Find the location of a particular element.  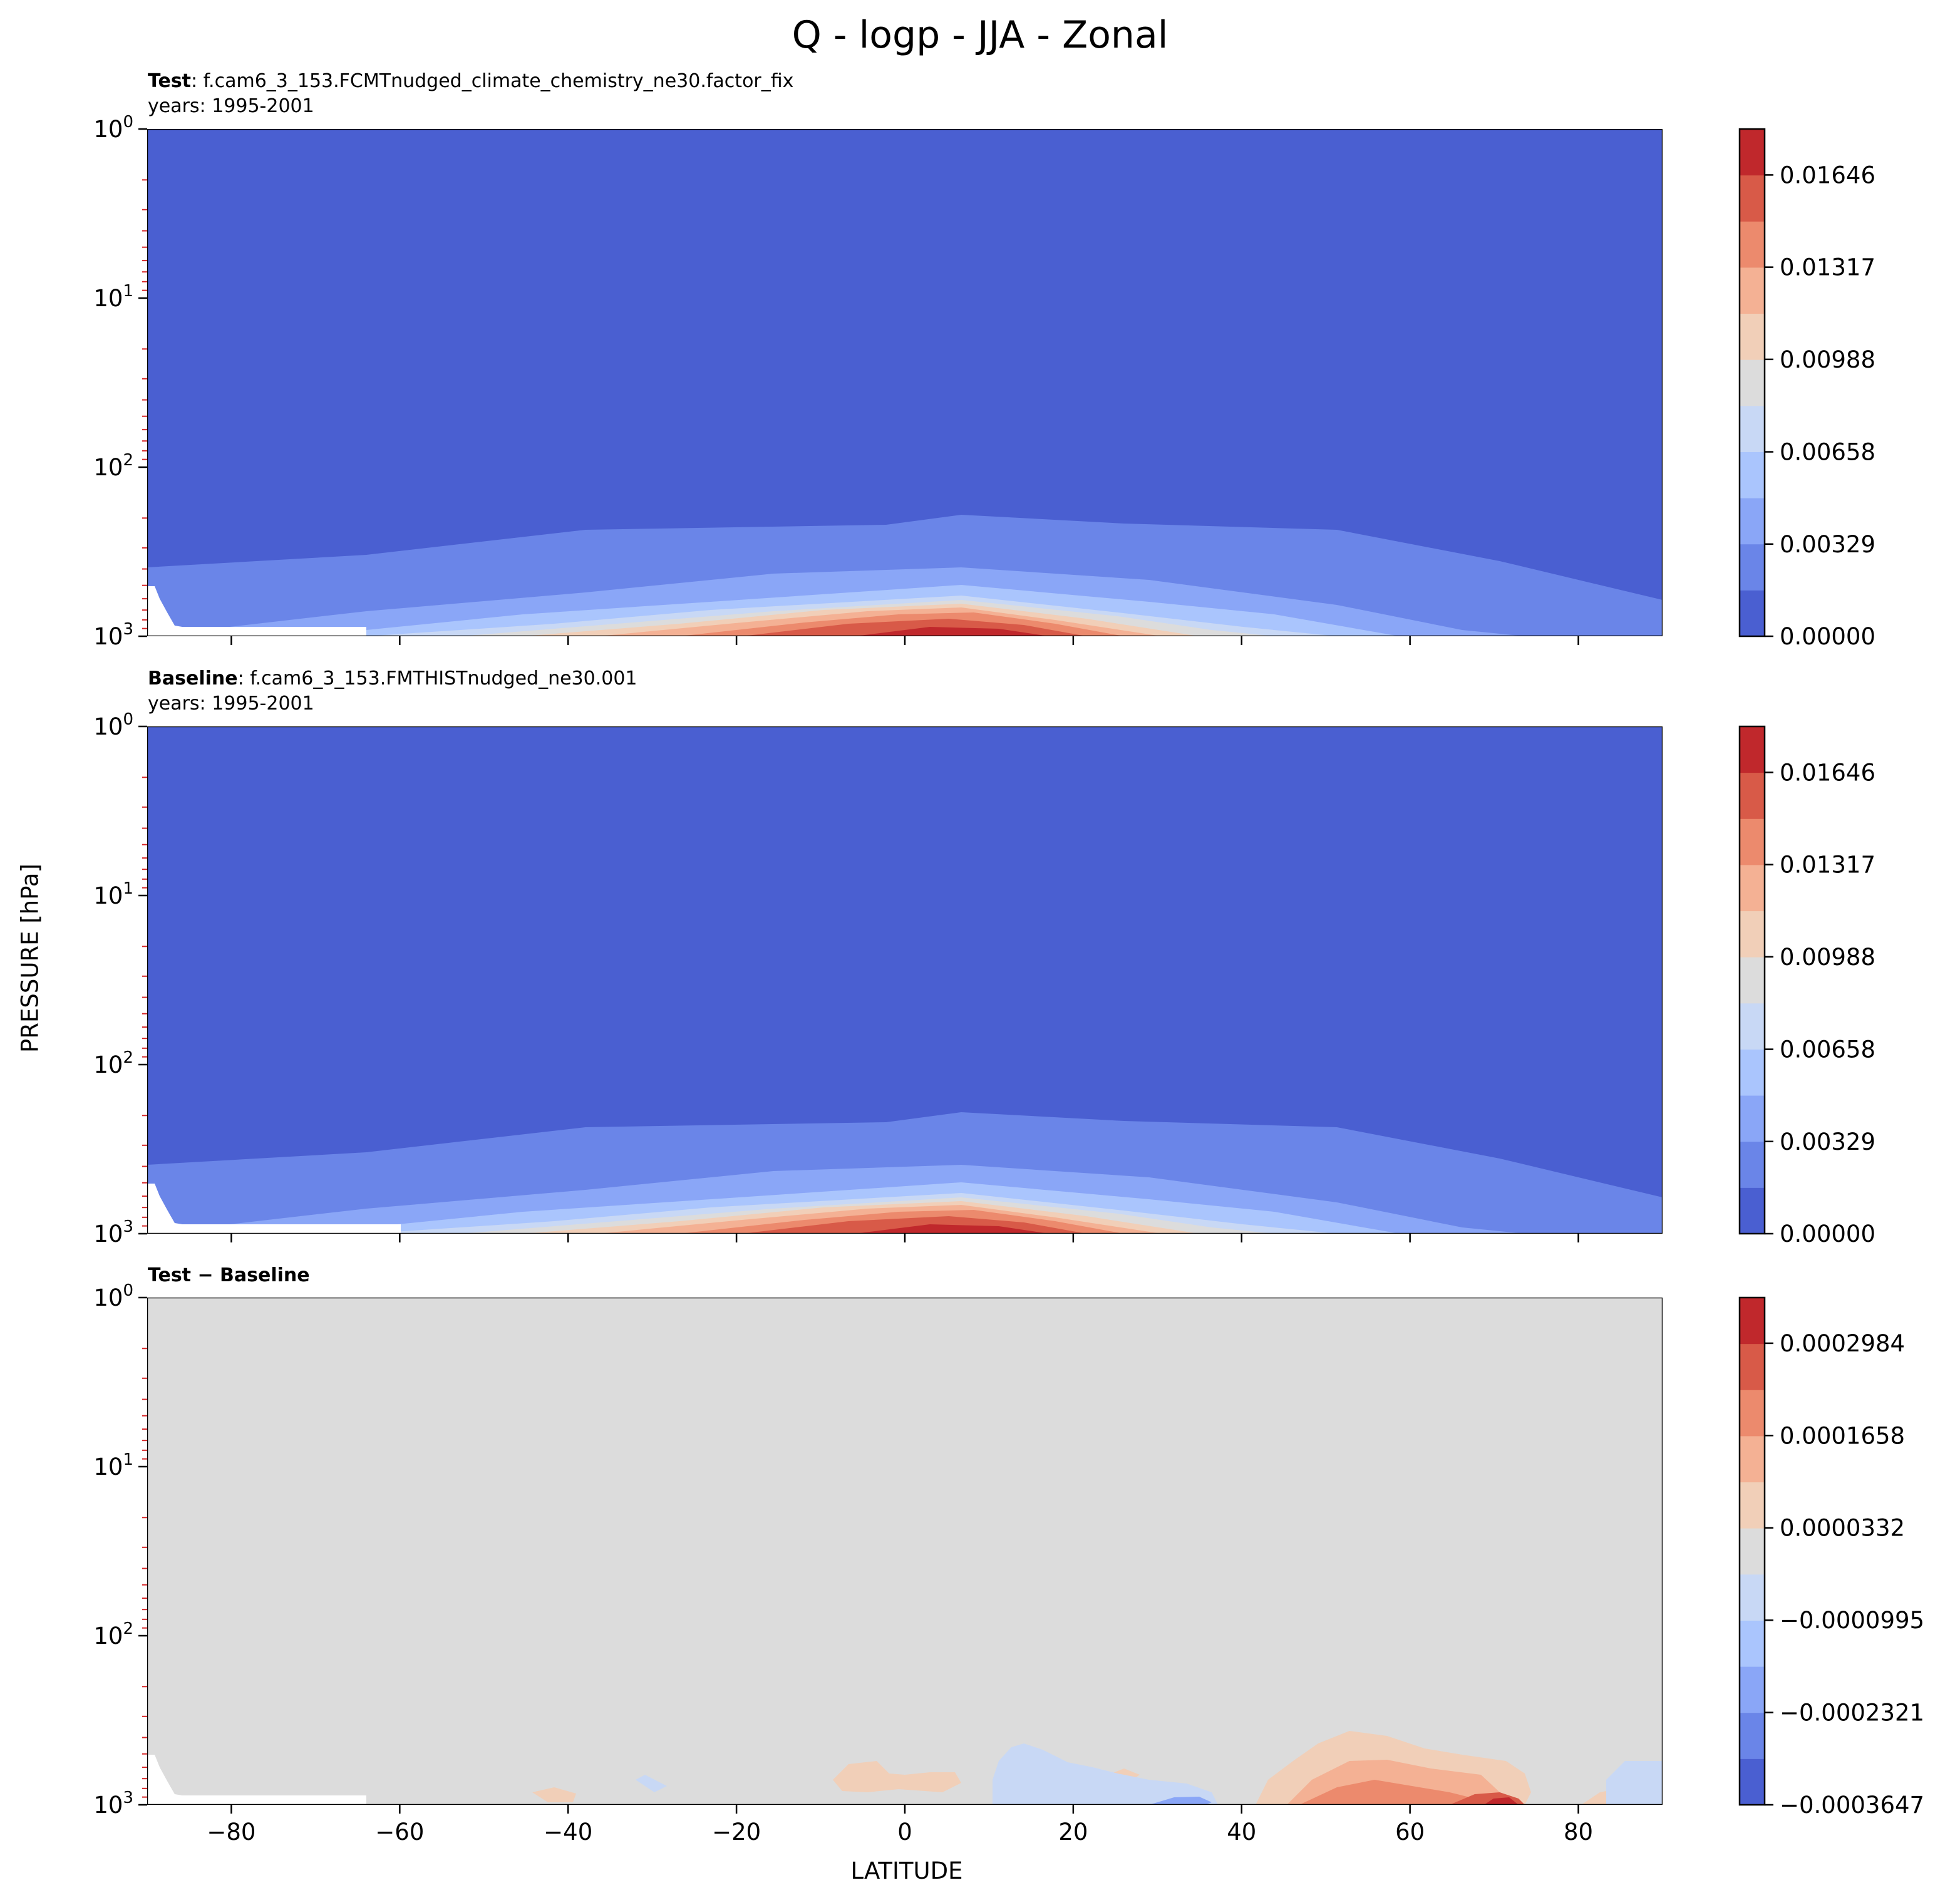

diff-positive-c is located at coordinates (1396, 1792).